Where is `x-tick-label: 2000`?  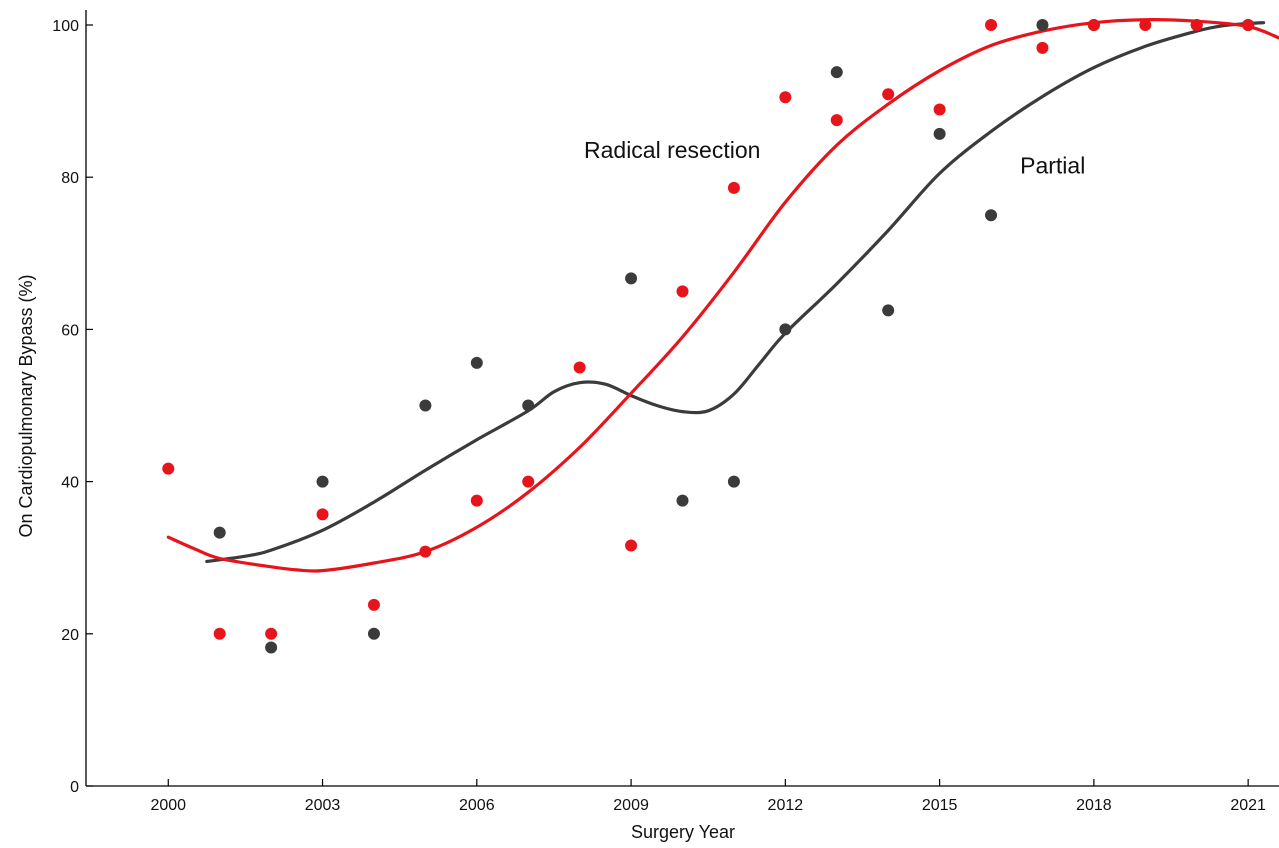 x-tick-label: 2000 is located at coordinates (168, 805).